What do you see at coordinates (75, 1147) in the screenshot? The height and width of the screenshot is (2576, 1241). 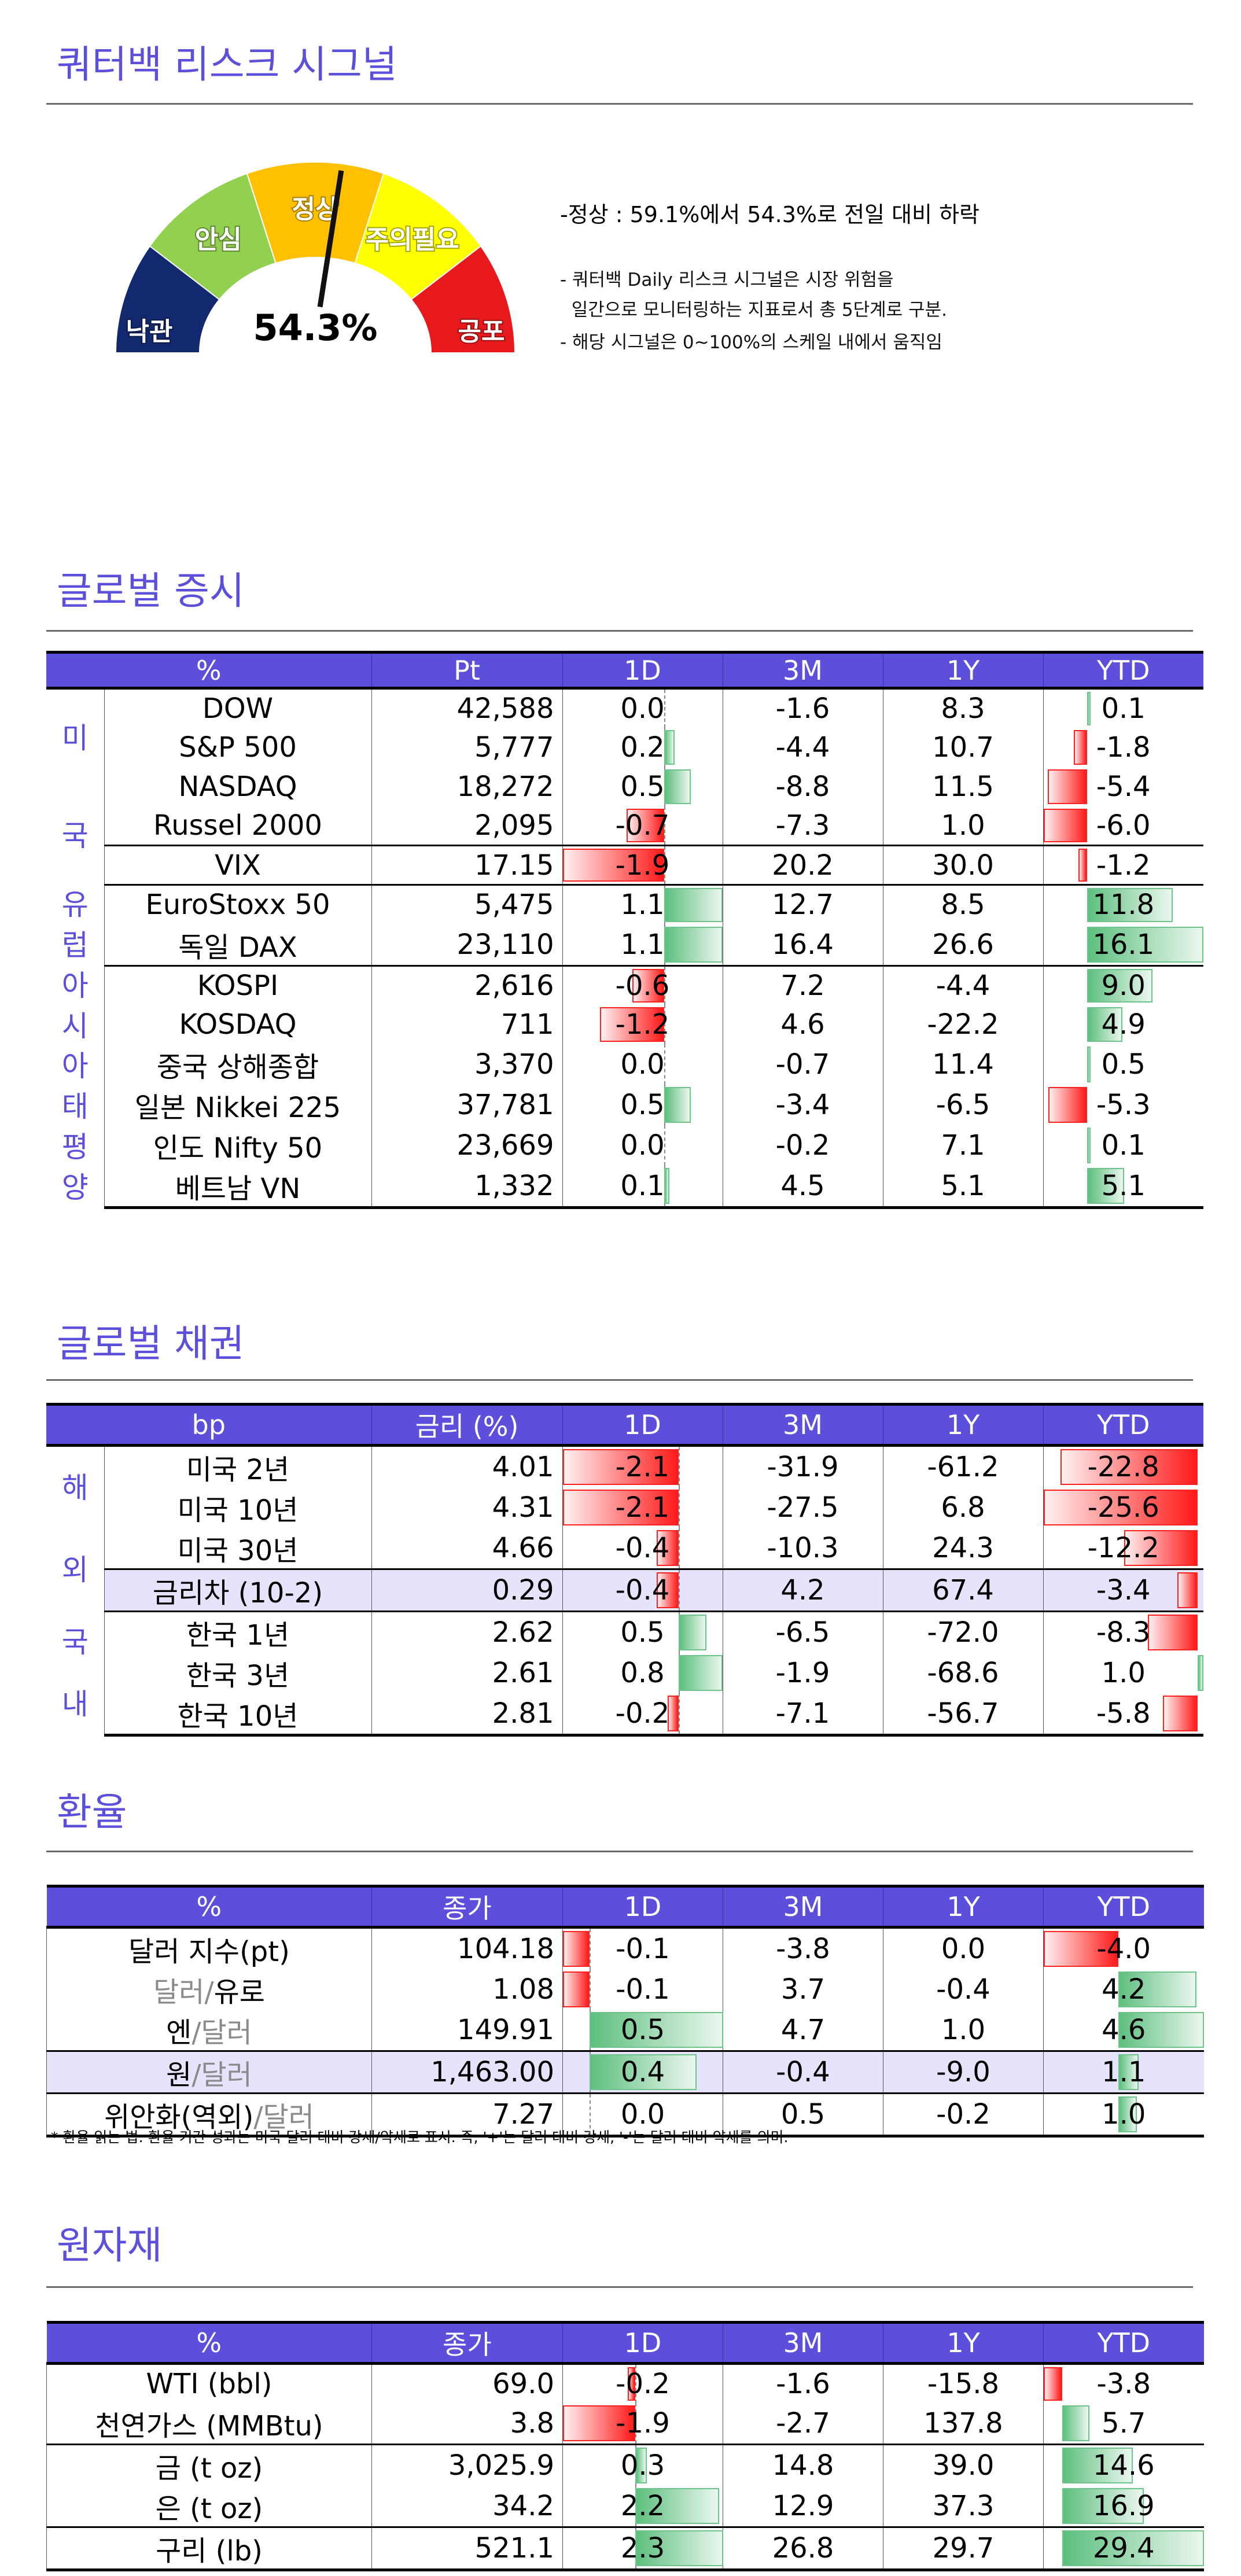 I see `group-label-char: 평` at bounding box center [75, 1147].